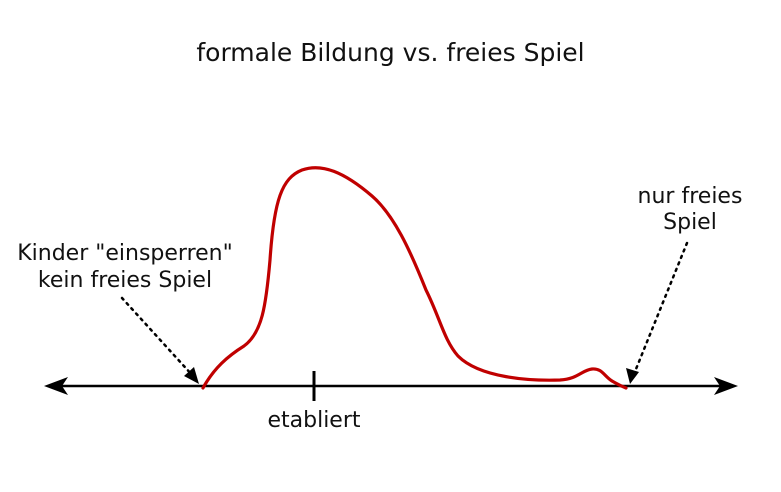 The height and width of the screenshot is (492, 781). What do you see at coordinates (690, 222) in the screenshot?
I see `right-annotation-line2: Spiel` at bounding box center [690, 222].